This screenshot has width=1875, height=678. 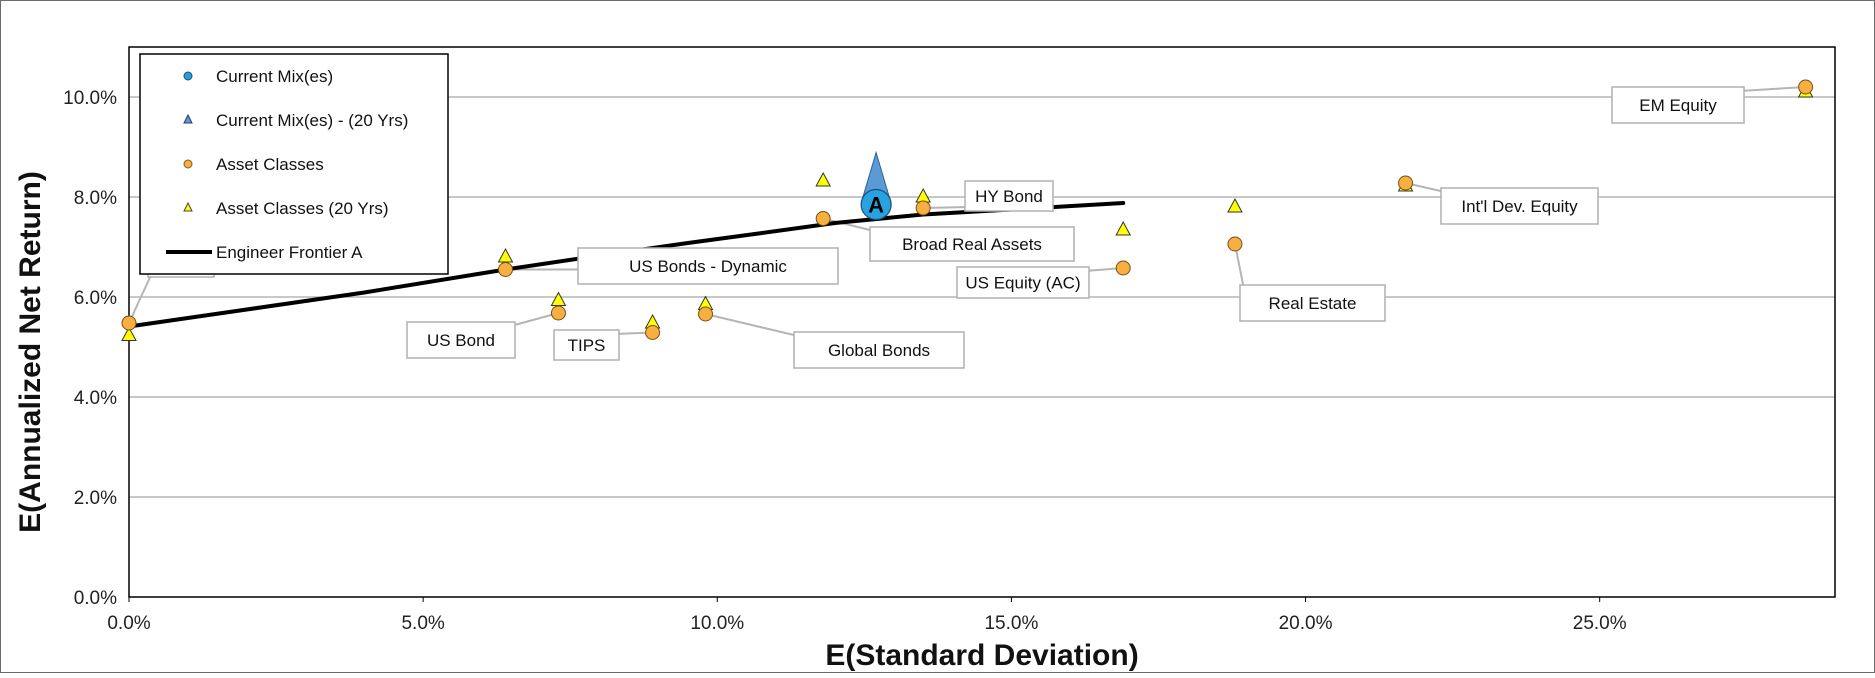 I want to click on x-tick-label: 0.0%, so click(x=128, y=623).